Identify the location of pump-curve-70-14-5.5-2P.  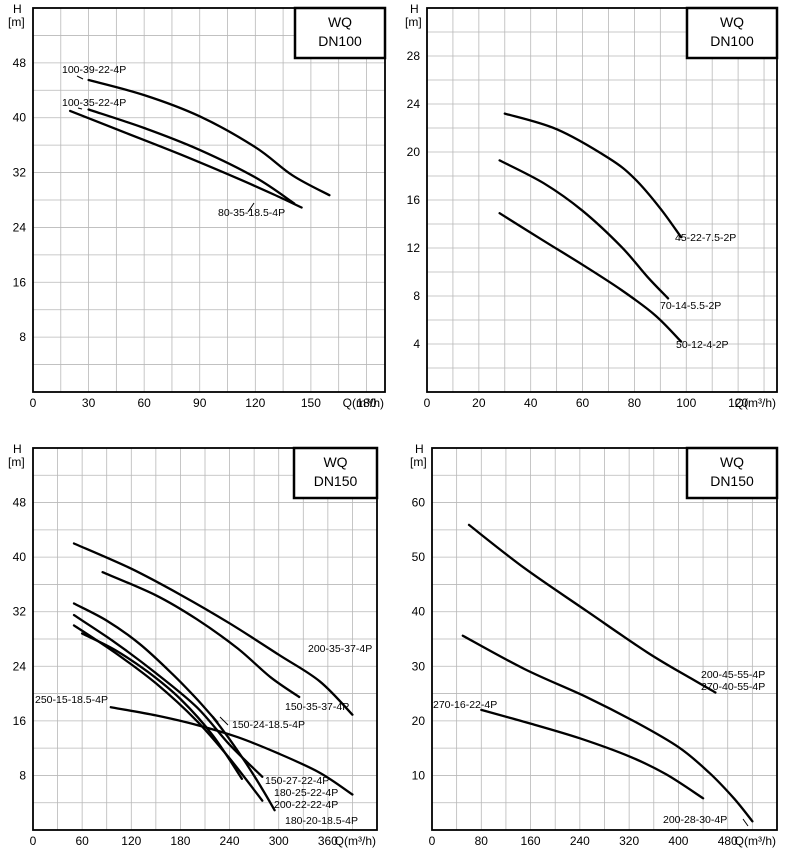
(584, 229).